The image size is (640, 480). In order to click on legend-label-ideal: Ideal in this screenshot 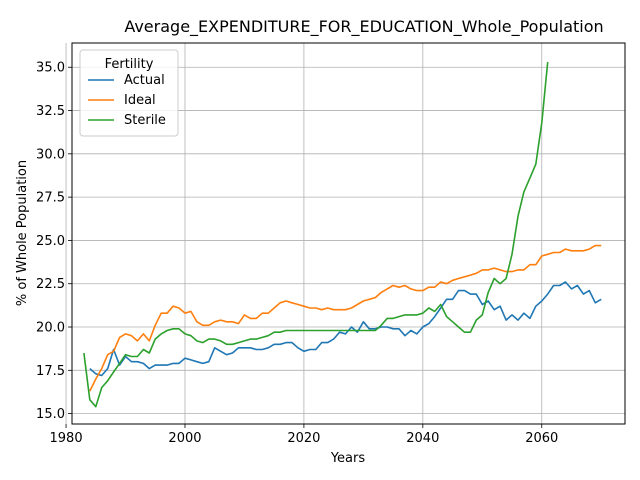, I will do `click(140, 100)`.